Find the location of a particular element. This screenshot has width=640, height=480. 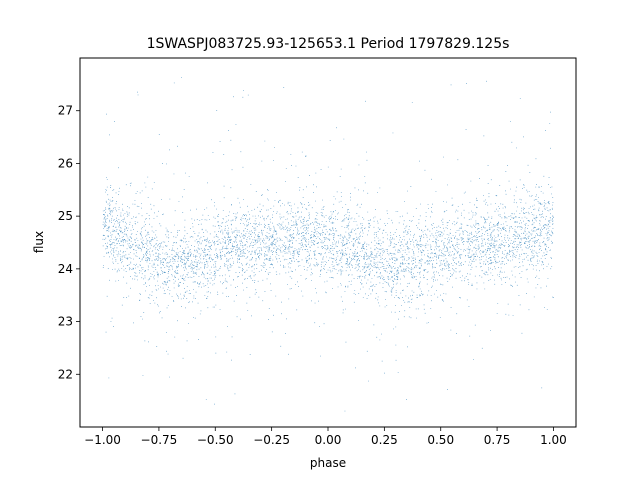

x-tick-label: −0.25 is located at coordinates (271, 440).